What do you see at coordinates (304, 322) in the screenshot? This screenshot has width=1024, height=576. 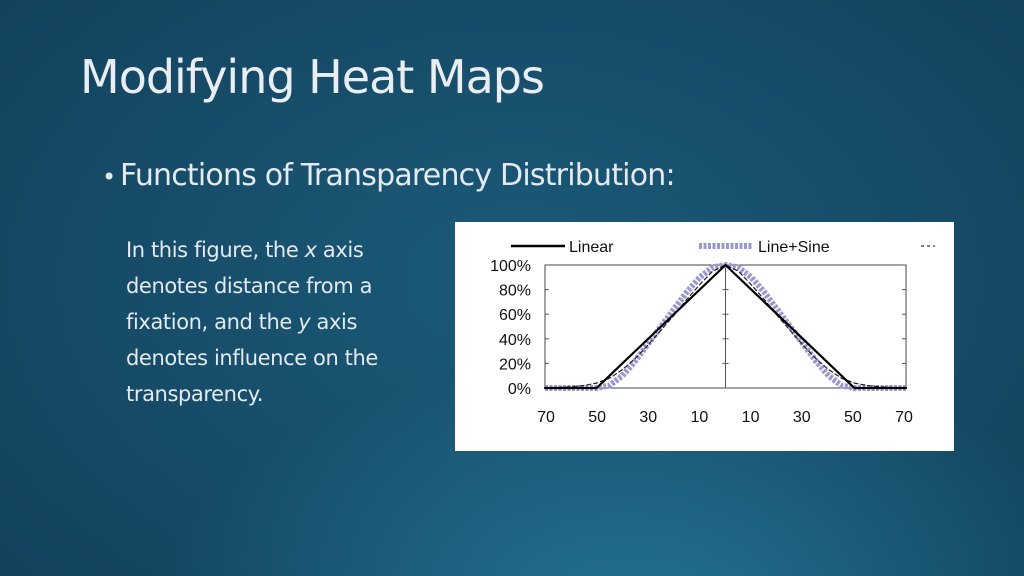 I see `description-y-variable: y` at bounding box center [304, 322].